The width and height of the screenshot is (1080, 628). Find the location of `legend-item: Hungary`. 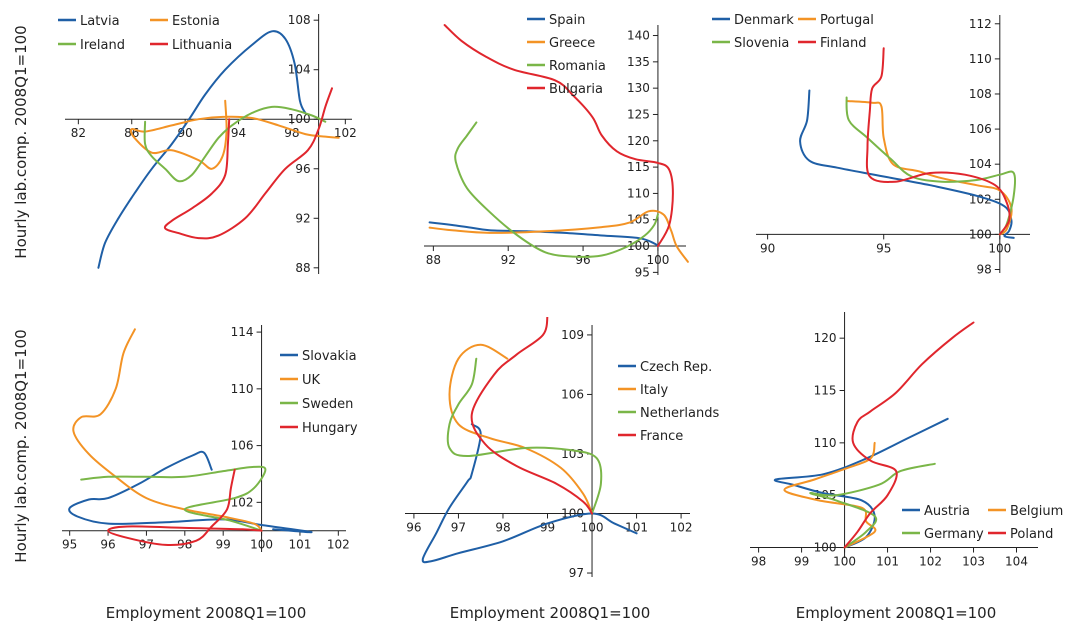

legend-item: Hungary is located at coordinates (319, 428).